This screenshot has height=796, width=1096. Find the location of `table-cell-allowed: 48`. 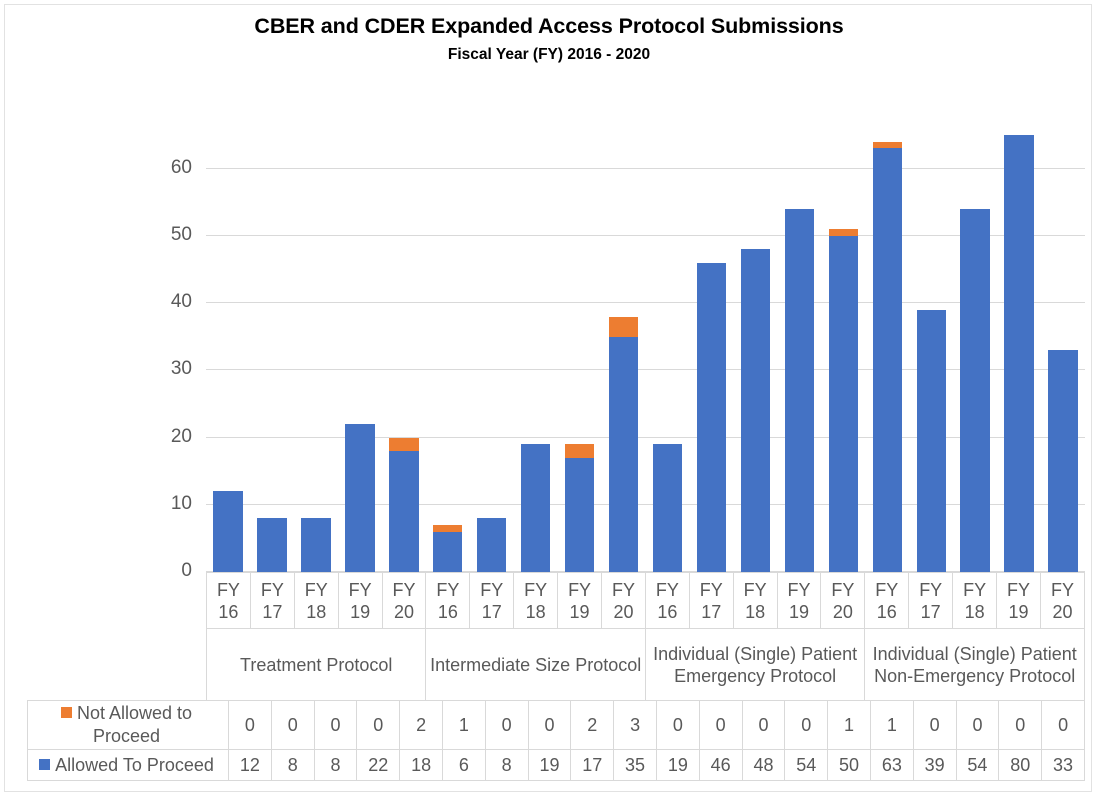

table-cell-allowed: 48 is located at coordinates (763, 765).